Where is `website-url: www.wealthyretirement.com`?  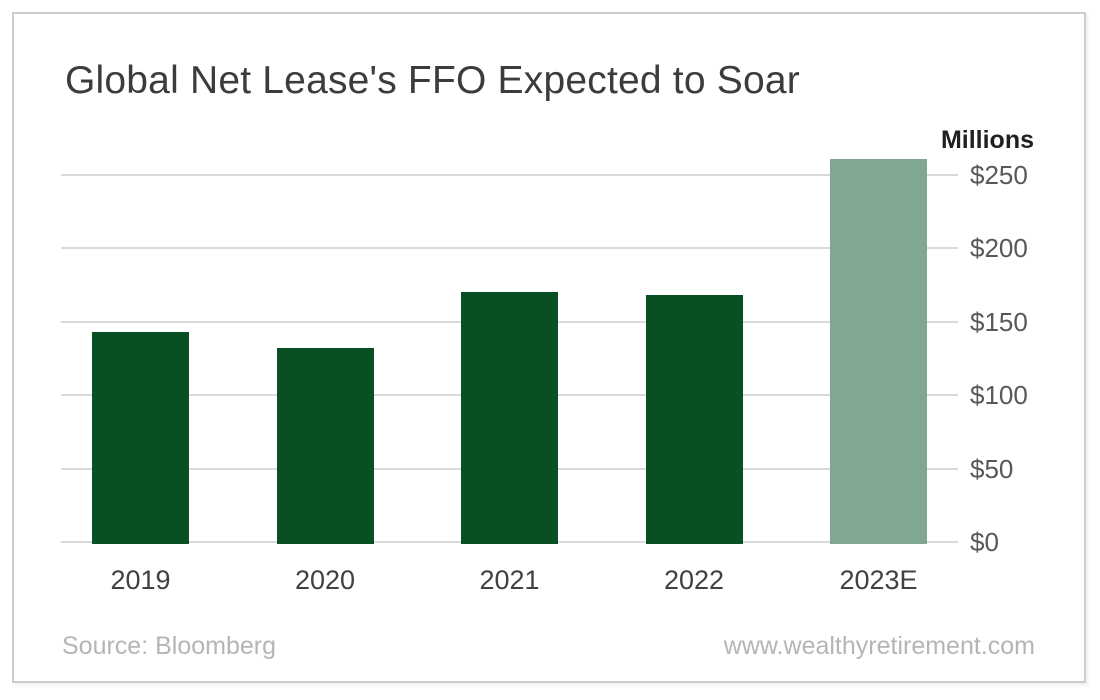 website-url: www.wealthyretirement.com is located at coordinates (879, 646).